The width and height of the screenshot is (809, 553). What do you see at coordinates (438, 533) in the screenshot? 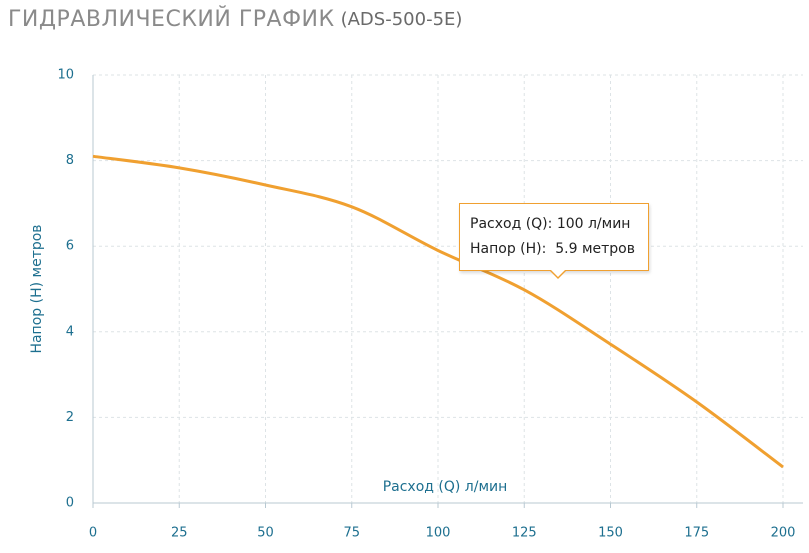
I see `x-tick-label: 100` at bounding box center [438, 533].